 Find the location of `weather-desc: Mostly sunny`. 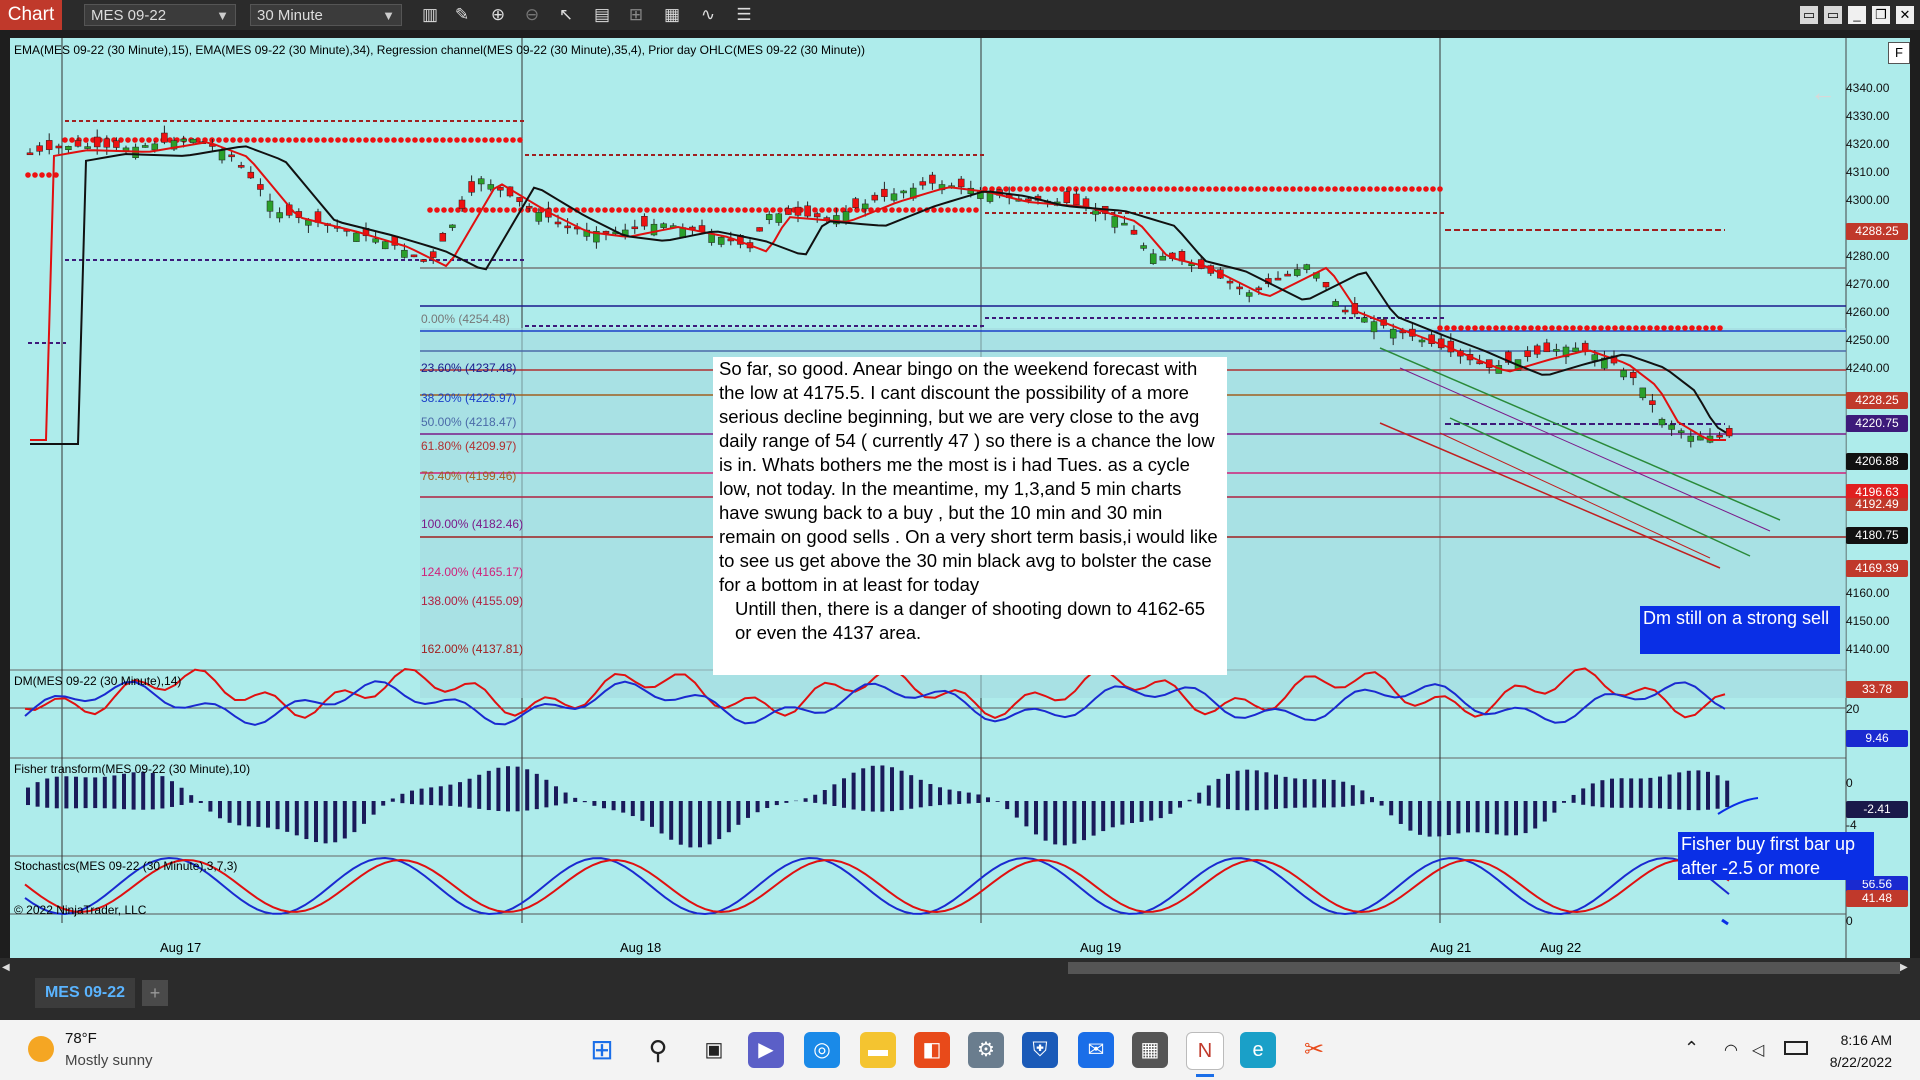

weather-desc: Mostly sunny is located at coordinates (109, 1060).